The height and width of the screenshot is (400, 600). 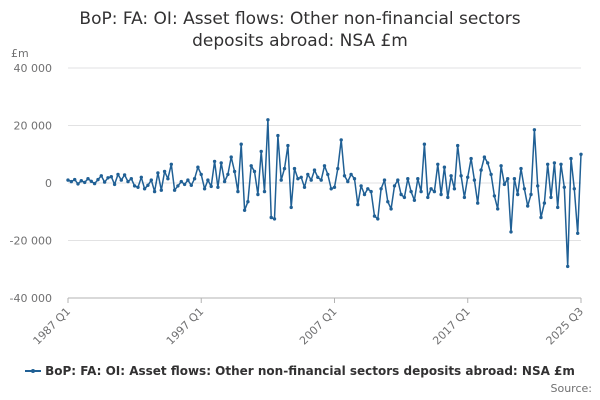 I want to click on x-tick-label: 1997 Q1, so click(x=185, y=326).